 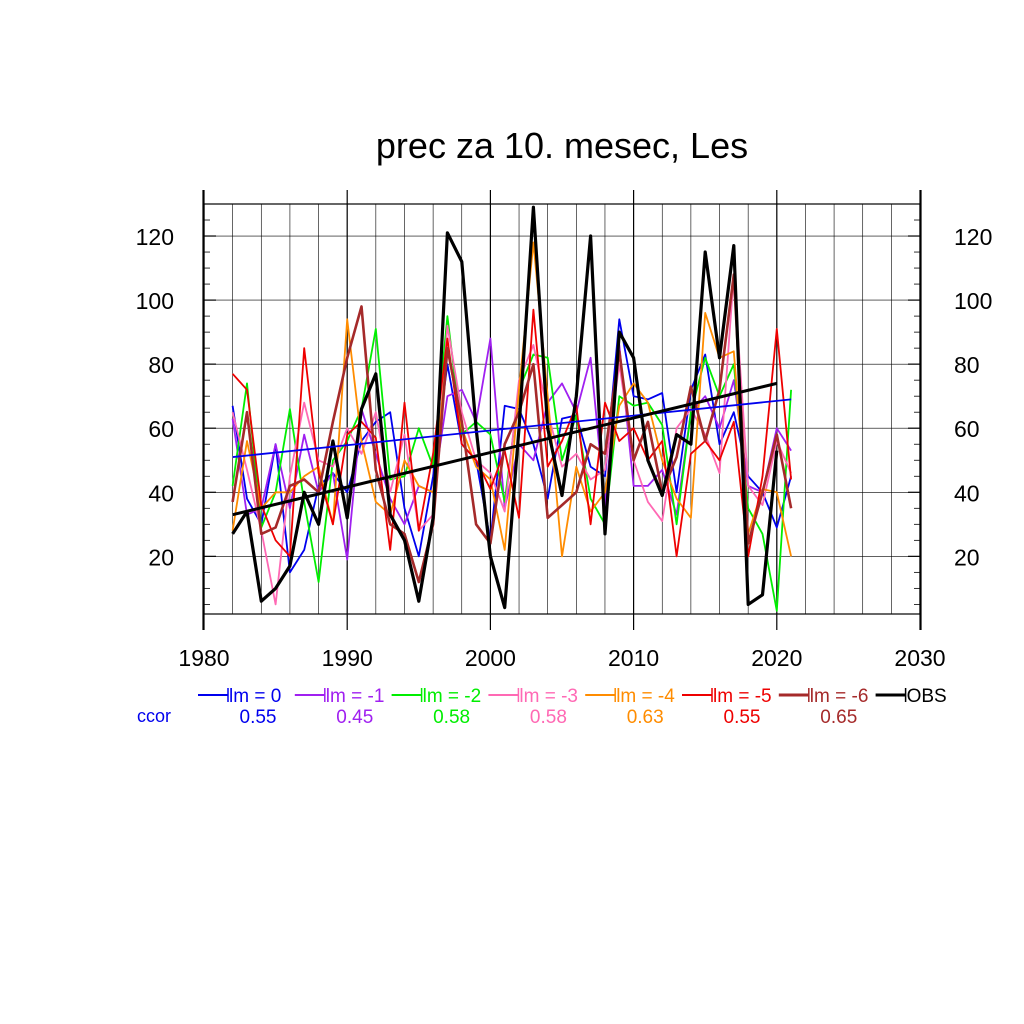 I want to click on x-tick-label: 2010, so click(x=633, y=658).